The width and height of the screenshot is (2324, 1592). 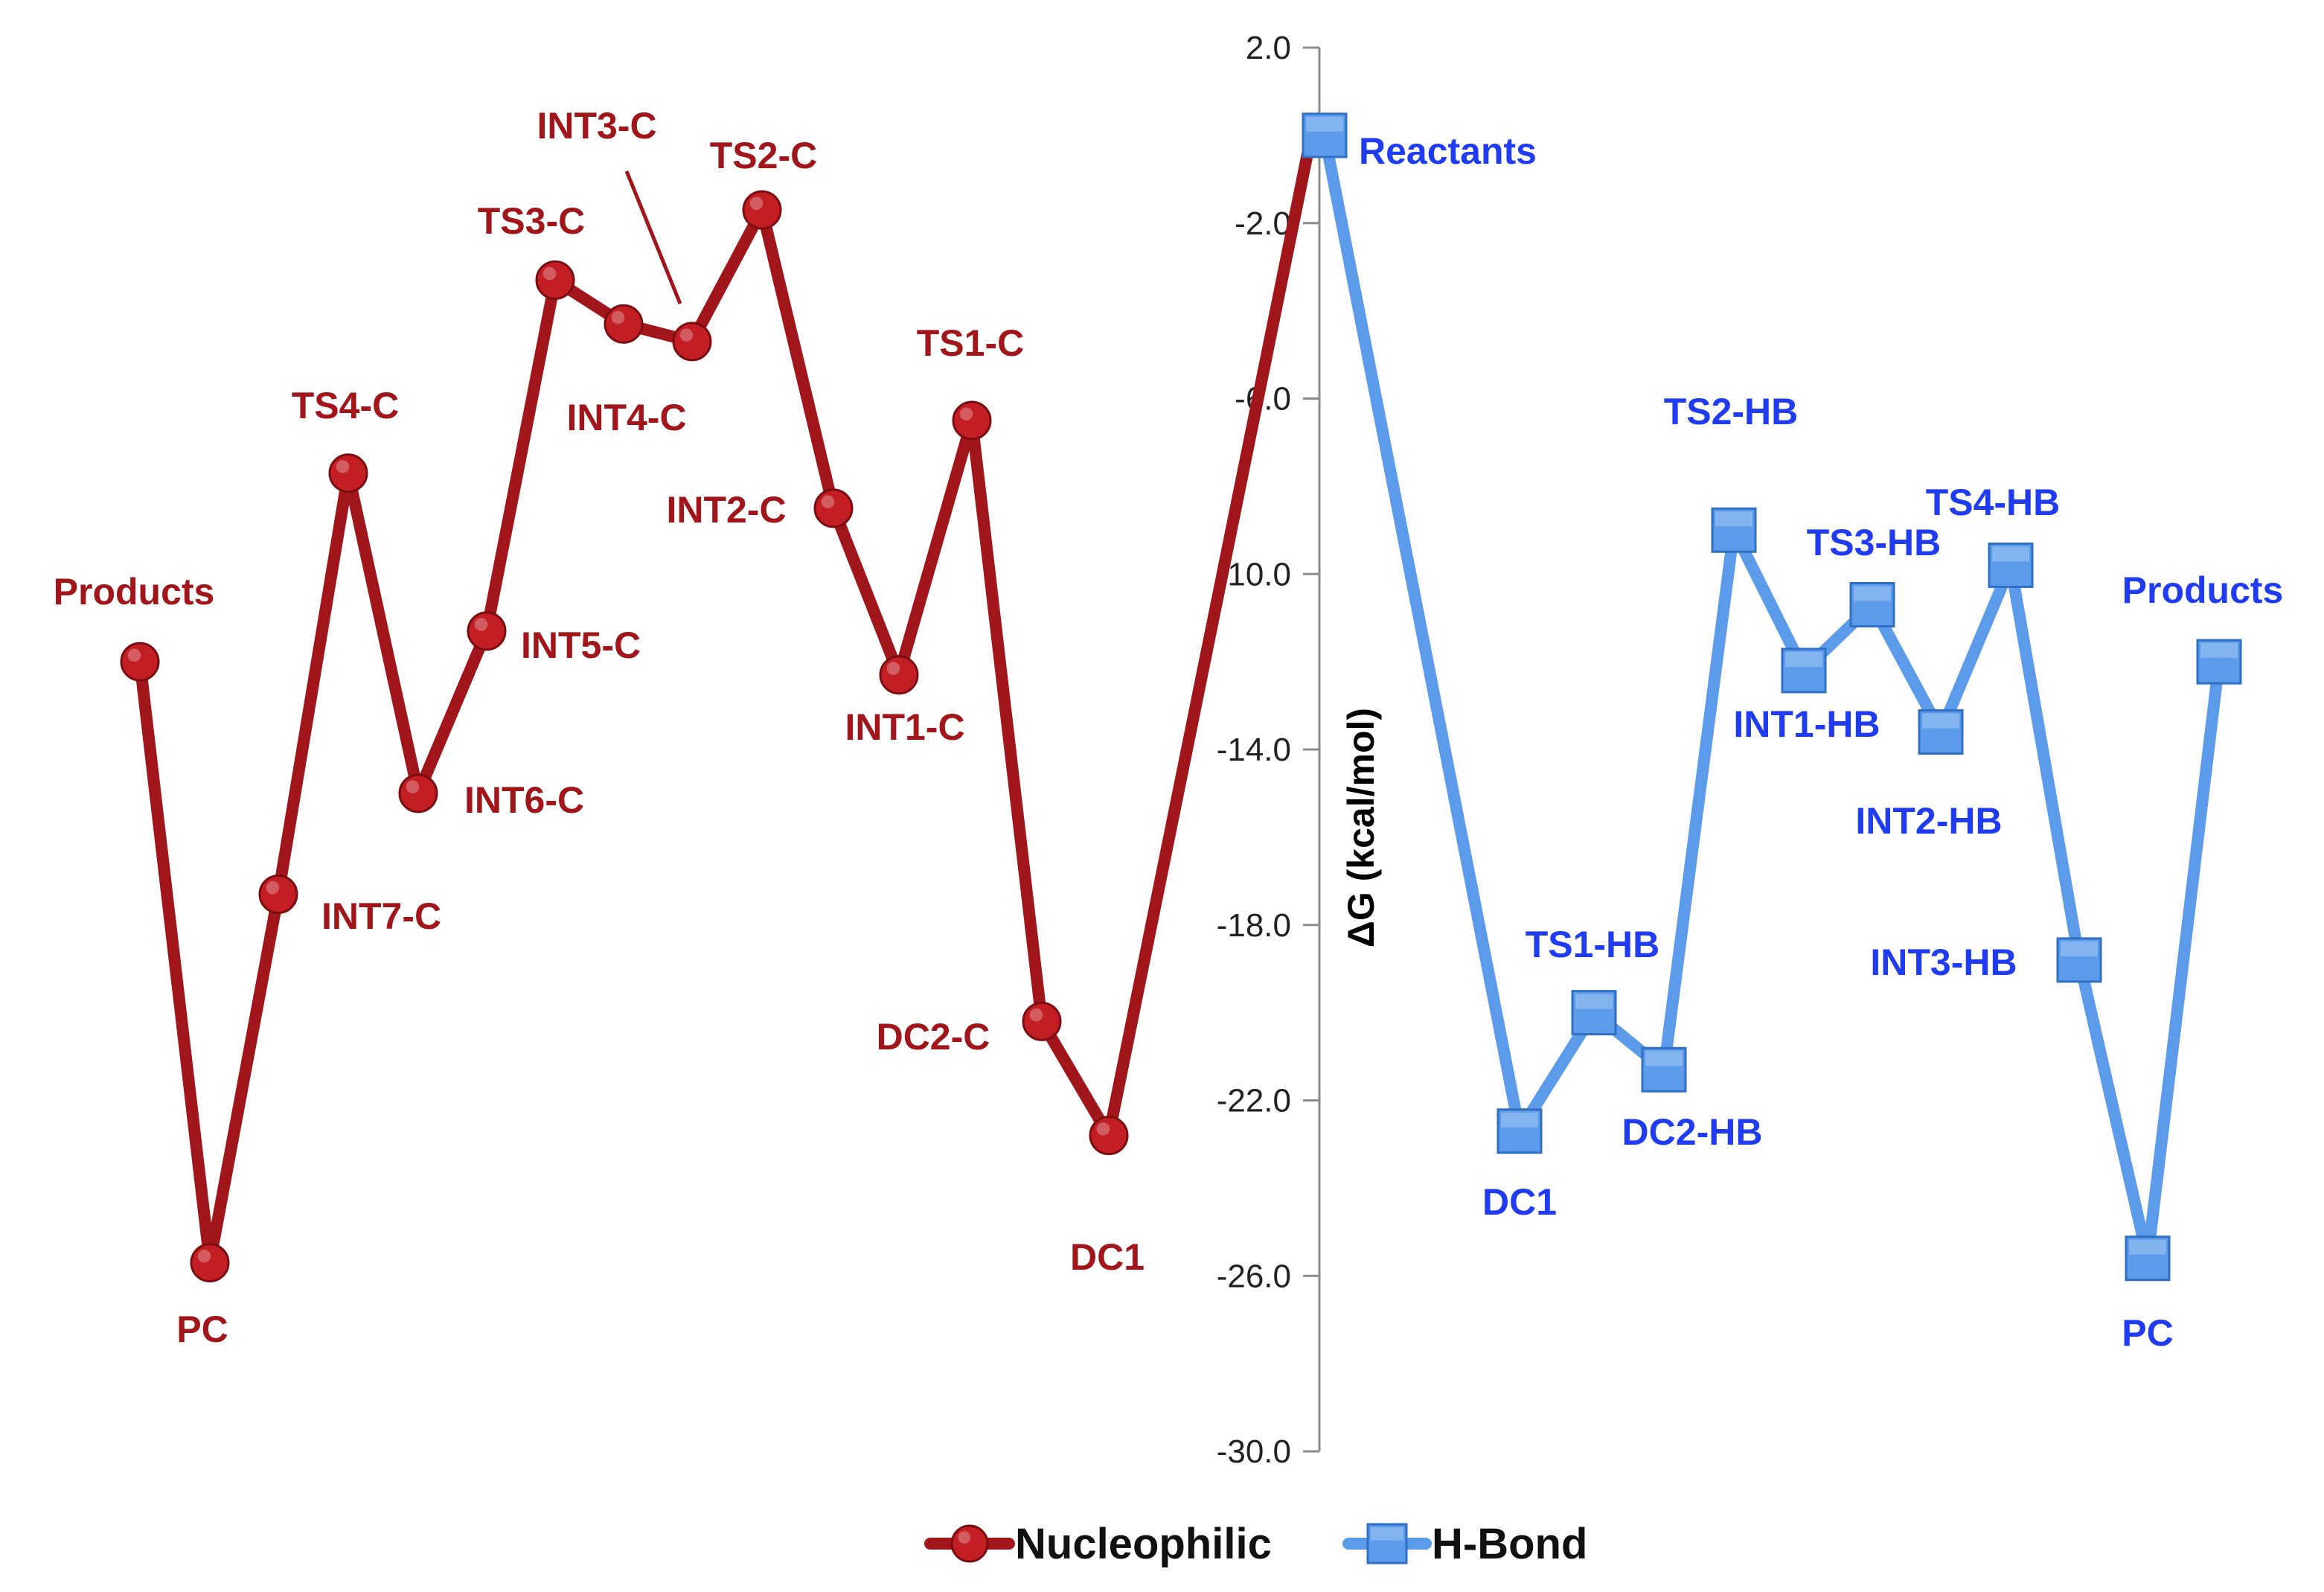 I want to click on y-tick-label: -2.0, so click(x=1263, y=223).